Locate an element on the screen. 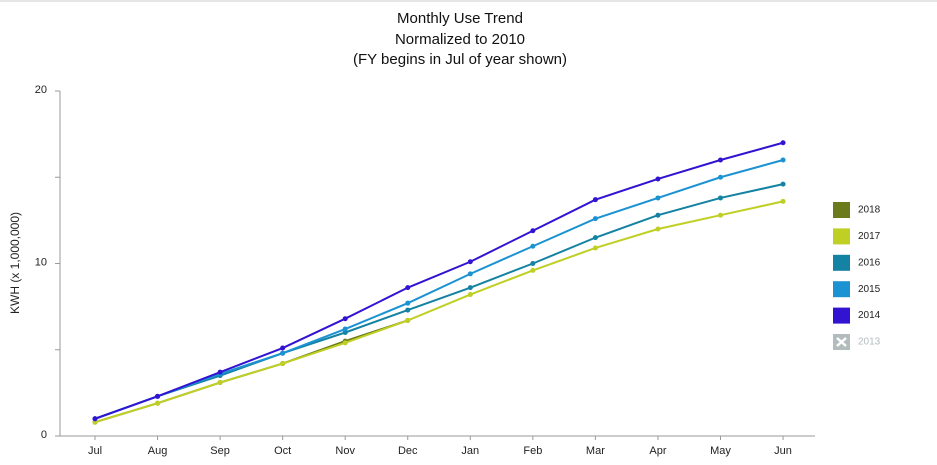  y-tick-label: 10 is located at coordinates (41, 262).